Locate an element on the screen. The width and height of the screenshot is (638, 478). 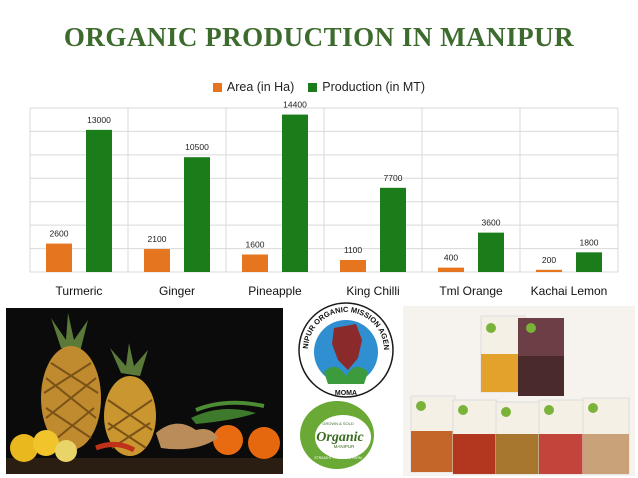
data-label: 10500 is located at coordinates (197, 147).